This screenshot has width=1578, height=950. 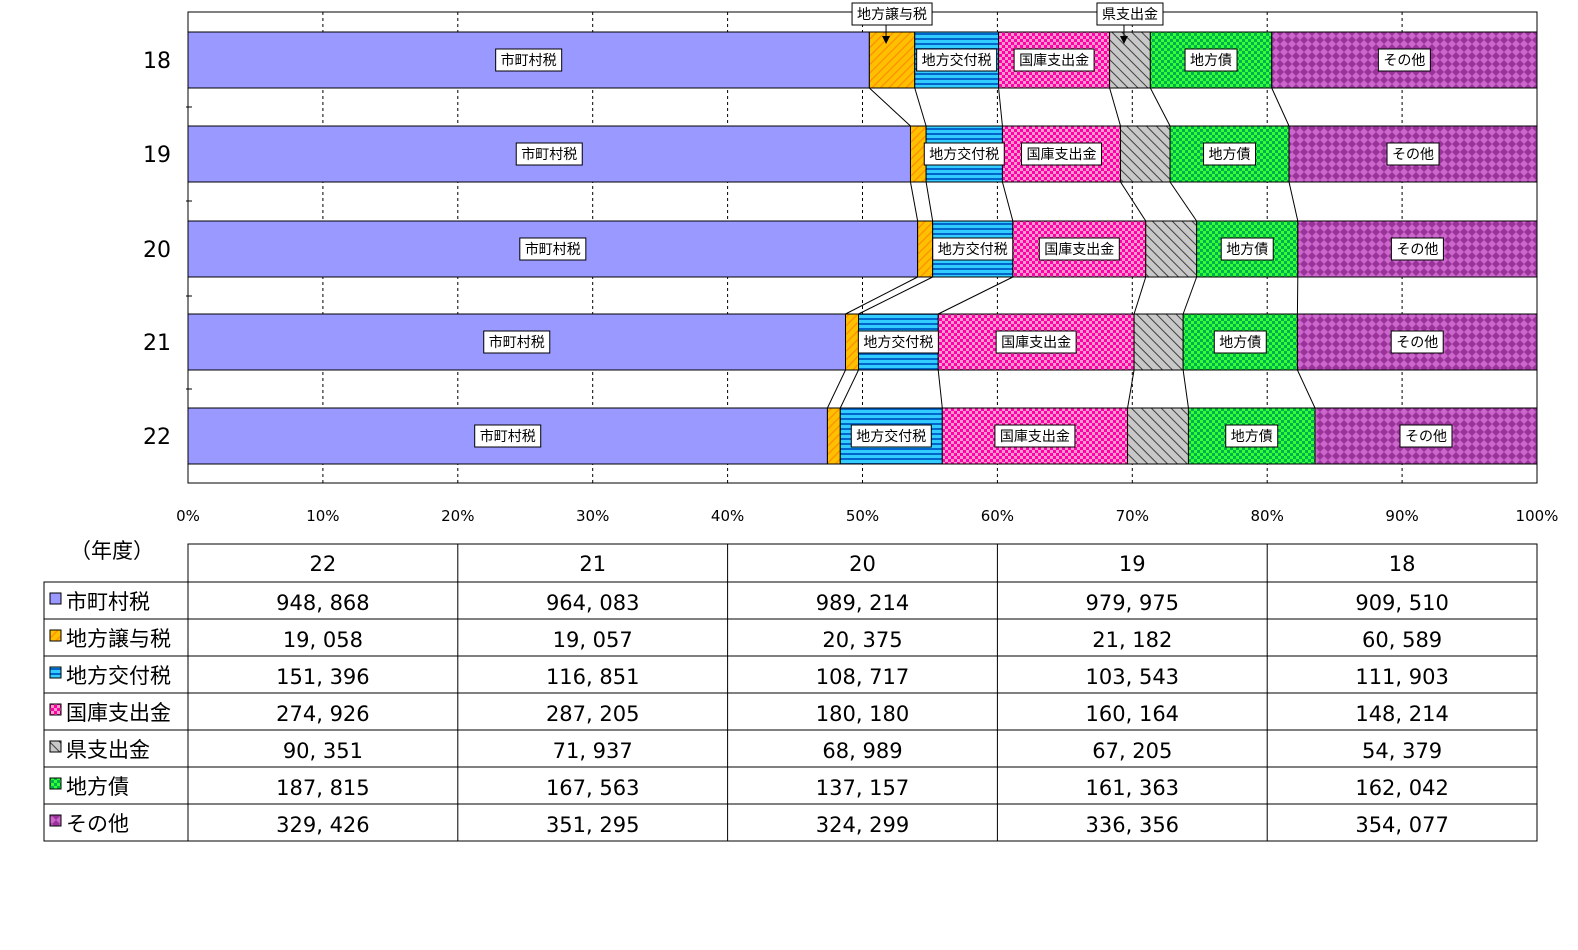 I want to click on table-cell: 909, 510, so click(x=1402, y=603).